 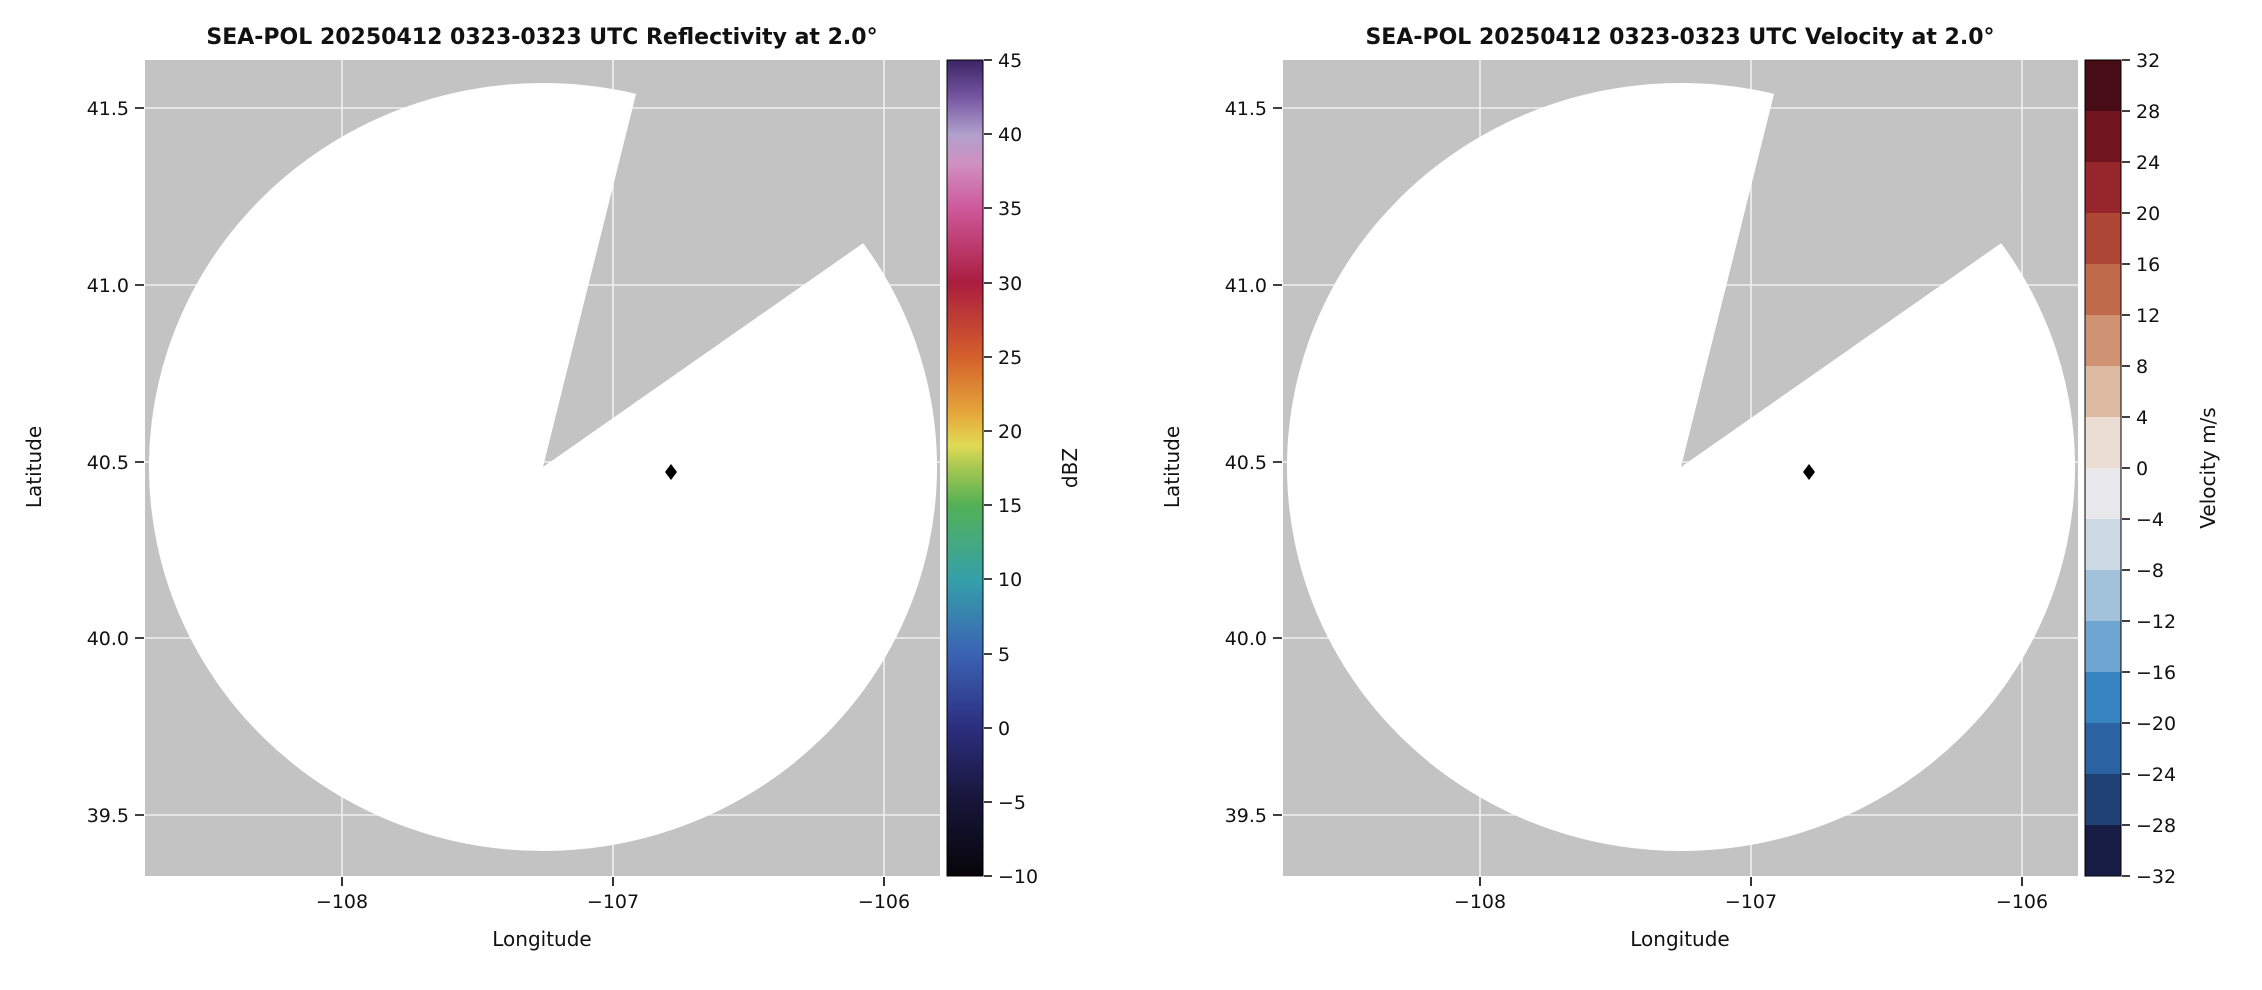 I want to click on colorbar-tick-label: 40, so click(x=1010, y=135).